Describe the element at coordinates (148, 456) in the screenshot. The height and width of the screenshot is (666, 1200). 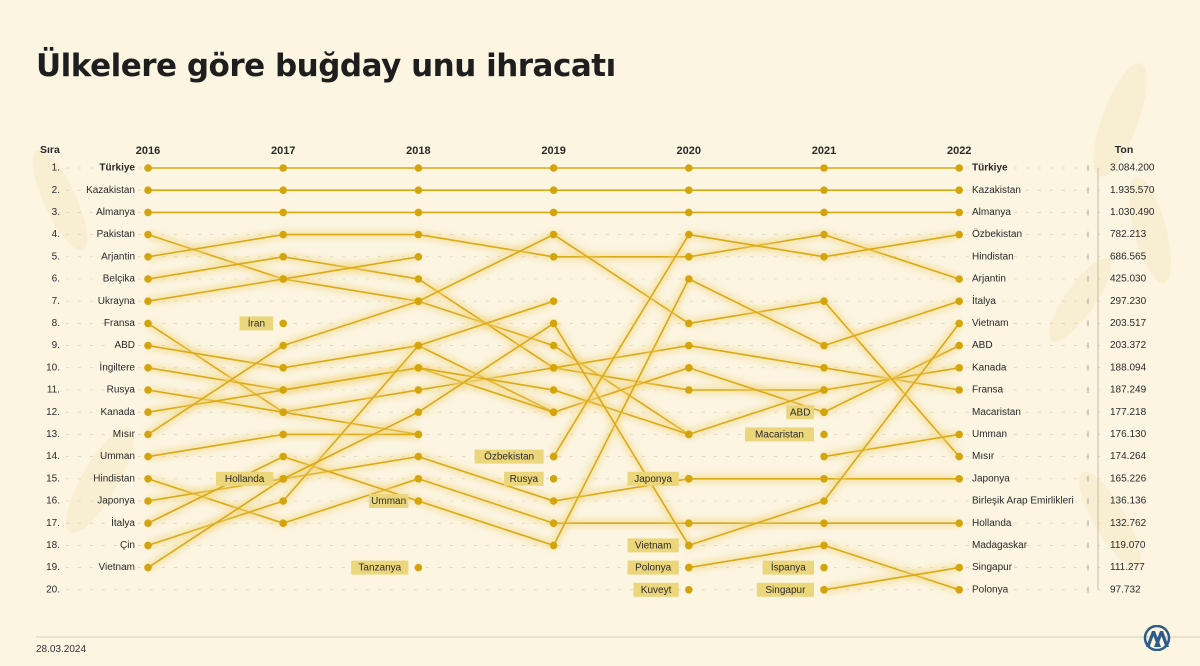
I see `point-umman-2016` at that location.